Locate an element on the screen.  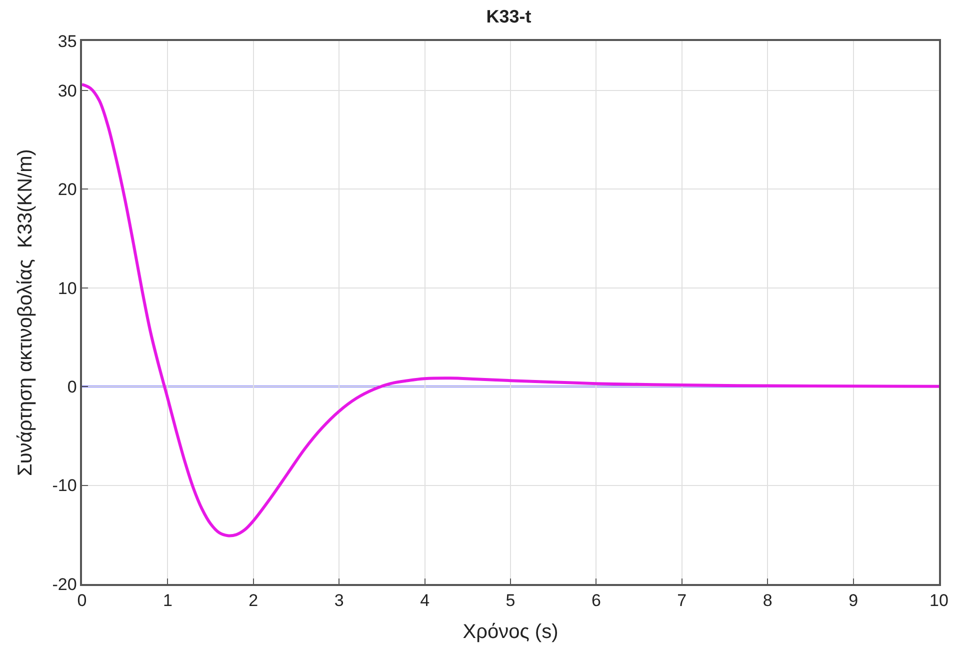
chart-title: K33-t is located at coordinates (509, 16).